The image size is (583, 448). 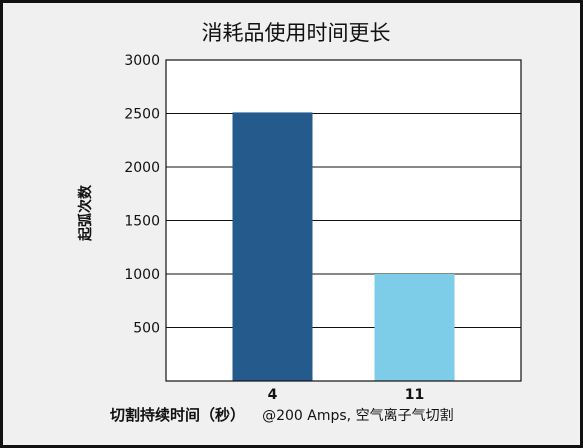 I want to click on x-tick-label: 11, so click(x=414, y=395).